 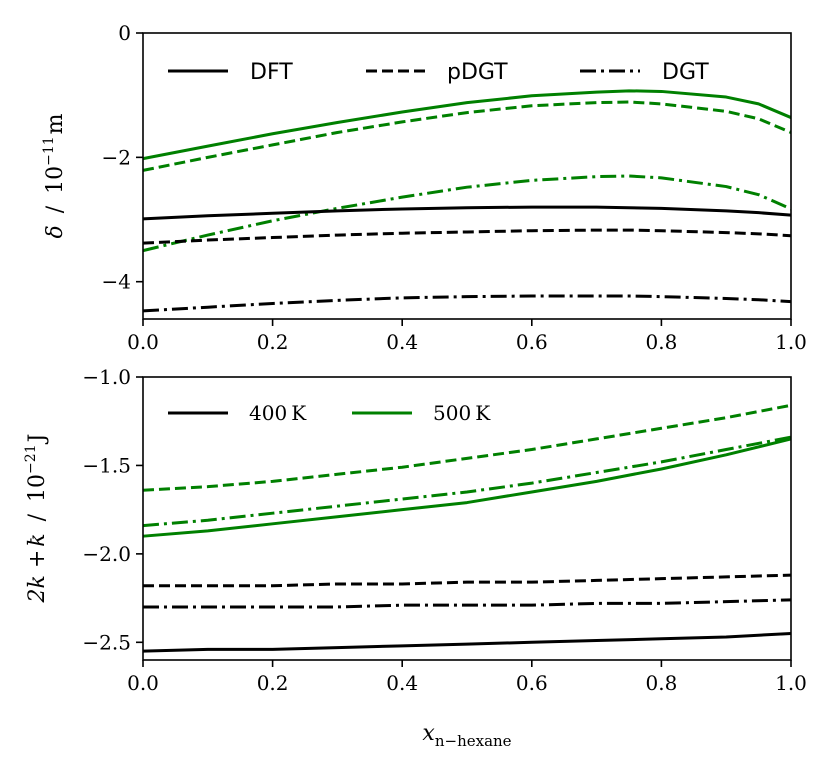 I want to click on bottom-series-dgt-500-k, so click(x=467, y=481).